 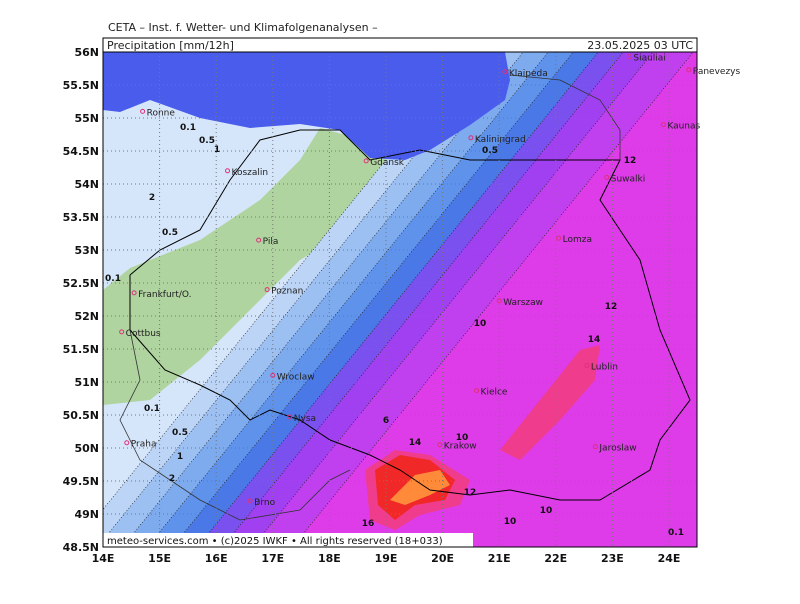 I want to click on city-label: Koszalin, so click(x=250, y=173).